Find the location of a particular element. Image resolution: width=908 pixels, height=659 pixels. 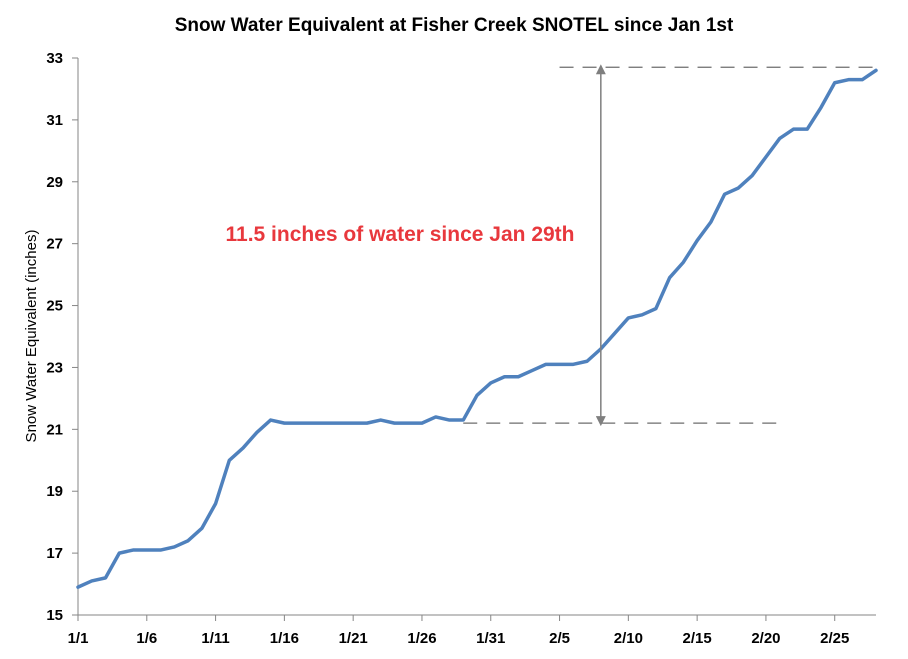

x-tick-label: 2/5 is located at coordinates (559, 638).